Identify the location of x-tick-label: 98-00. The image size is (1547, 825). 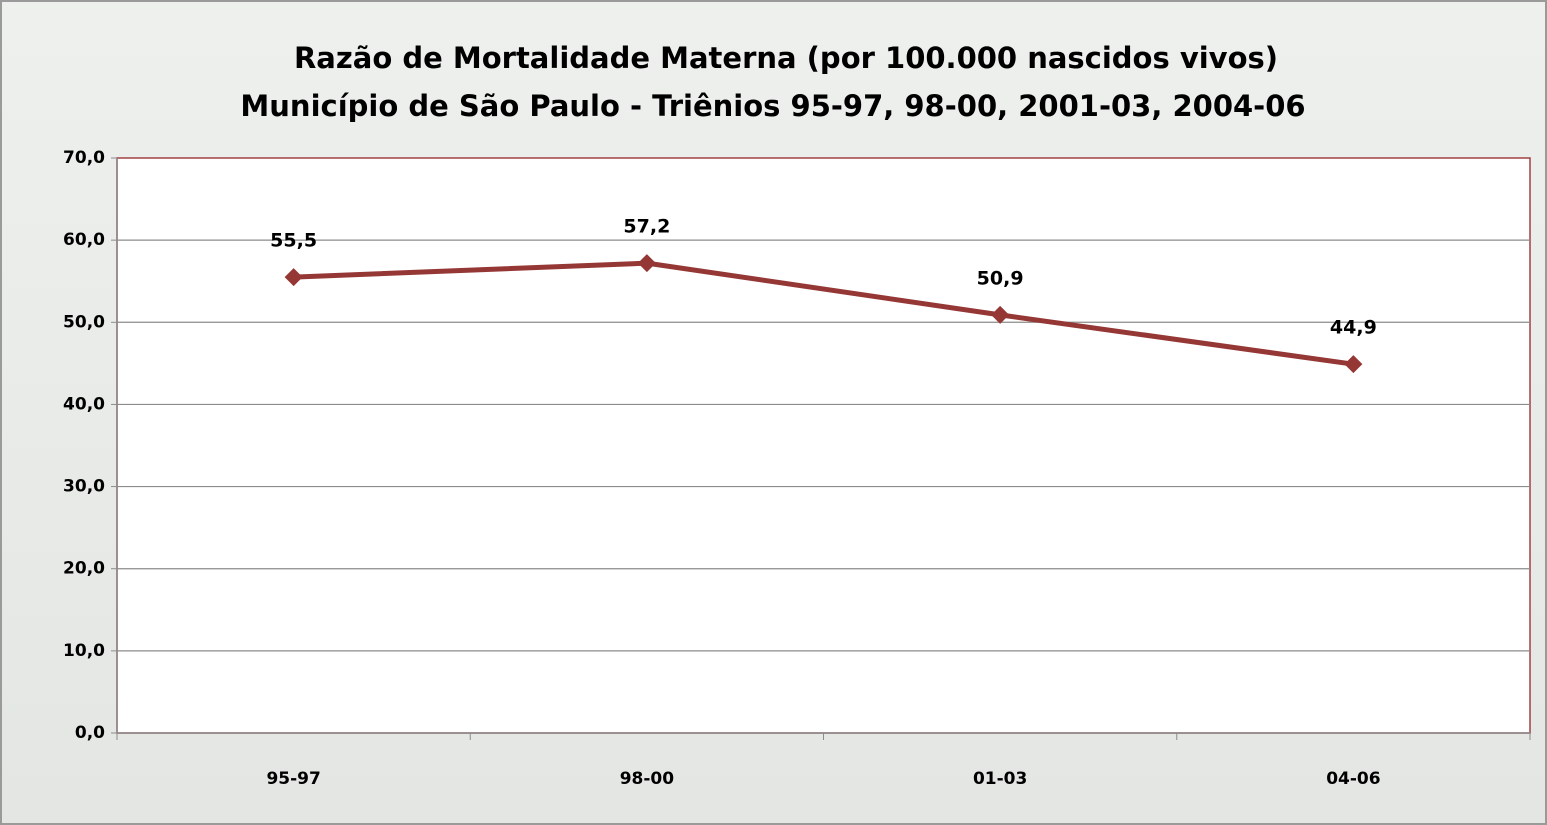
(647, 779).